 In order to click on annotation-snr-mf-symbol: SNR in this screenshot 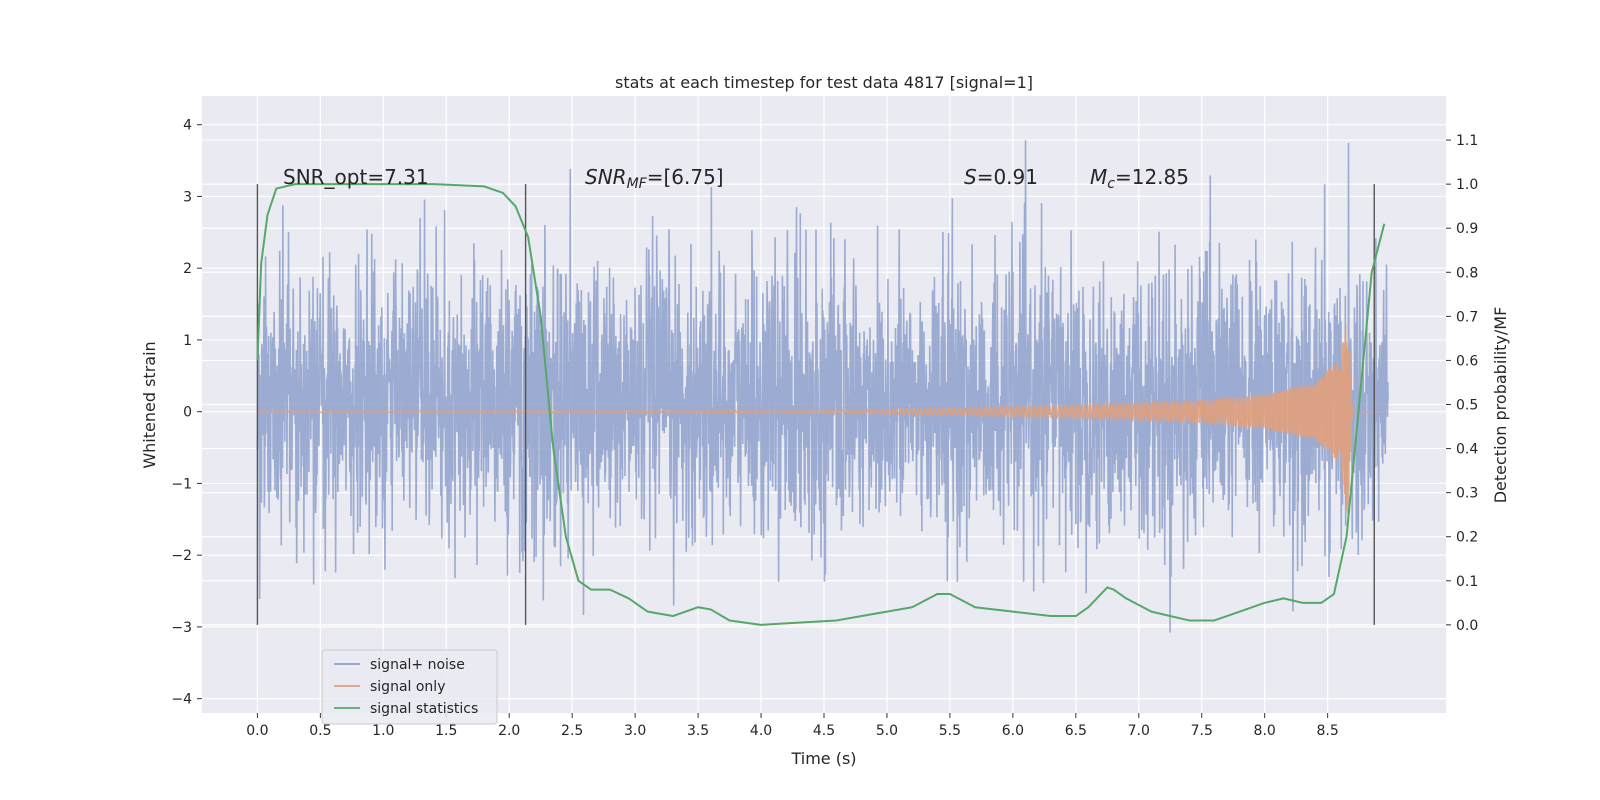, I will do `click(606, 177)`.